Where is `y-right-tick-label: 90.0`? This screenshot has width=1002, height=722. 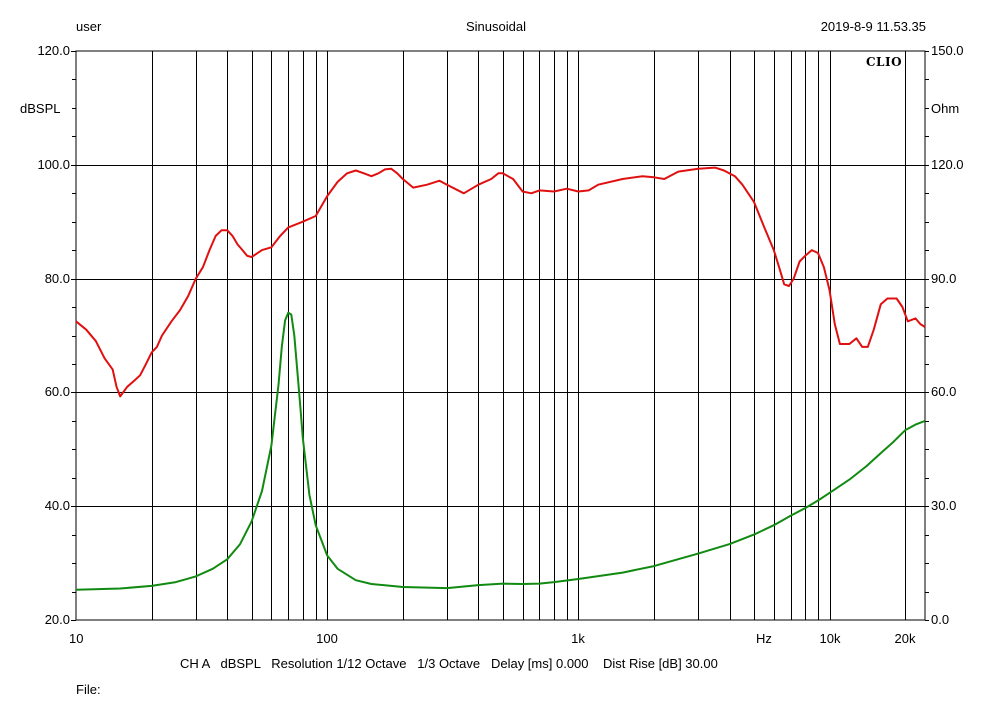 y-right-tick-label: 90.0 is located at coordinates (944, 278).